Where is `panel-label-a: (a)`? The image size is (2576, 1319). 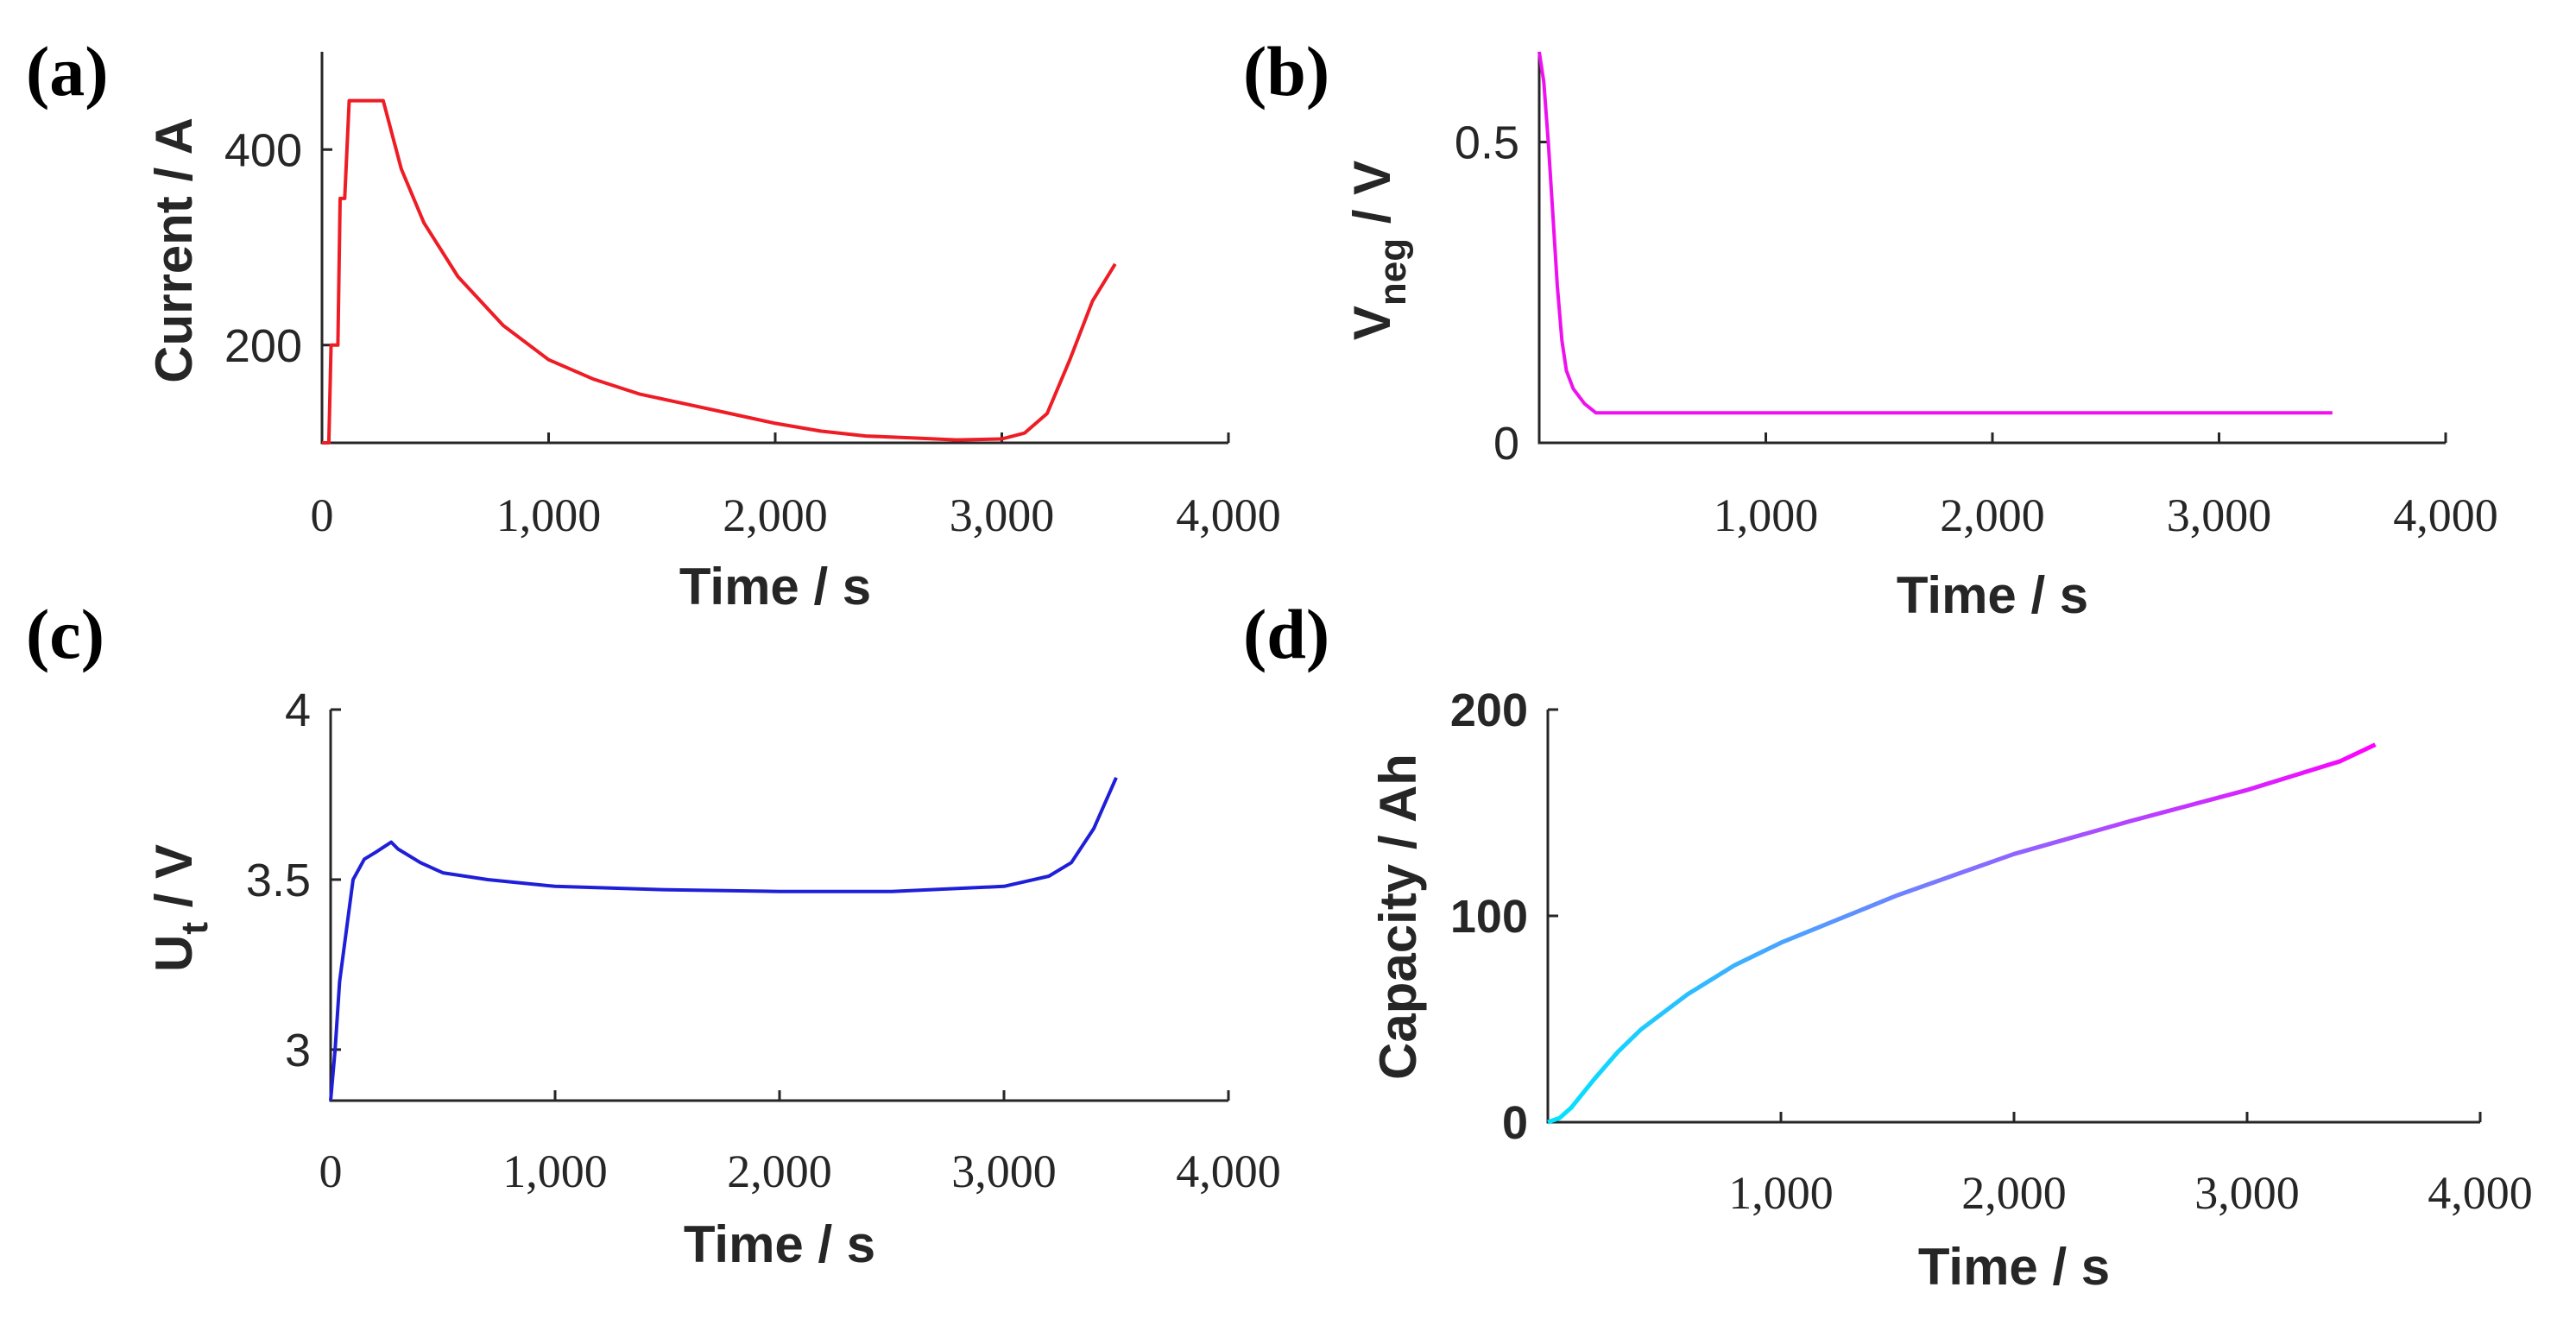
panel-label-a: (a) is located at coordinates (67, 71).